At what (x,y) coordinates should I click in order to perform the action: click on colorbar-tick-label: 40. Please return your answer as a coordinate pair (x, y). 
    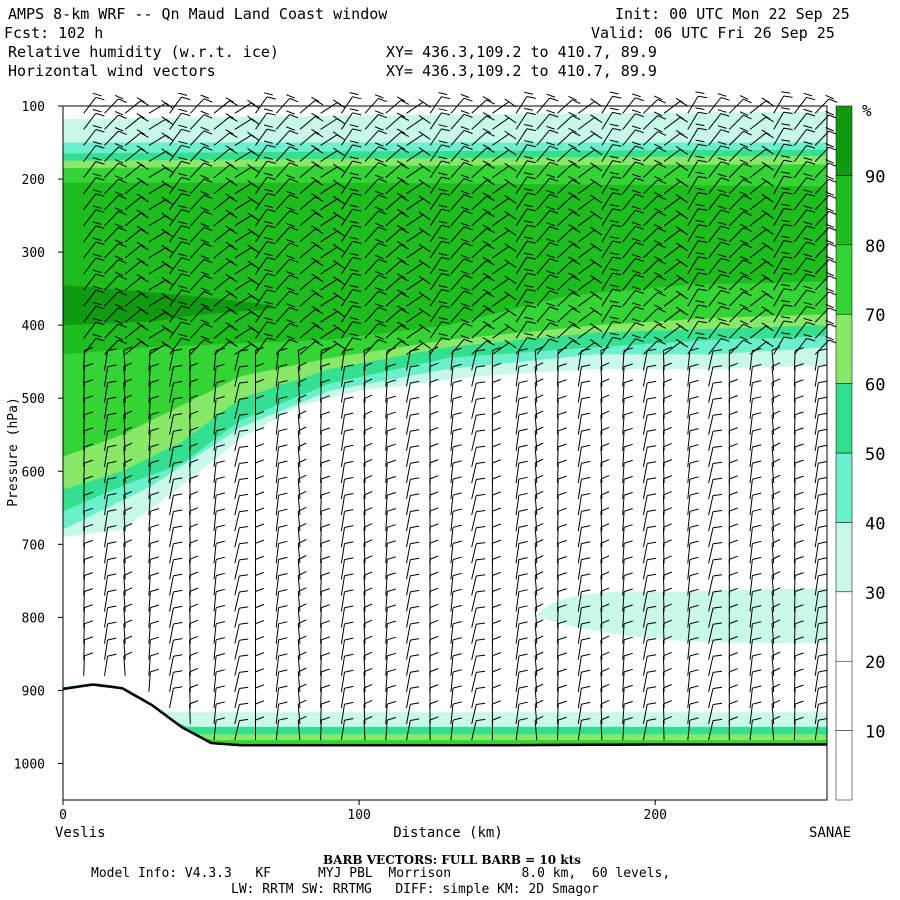
    Looking at the image, I should click on (875, 524).